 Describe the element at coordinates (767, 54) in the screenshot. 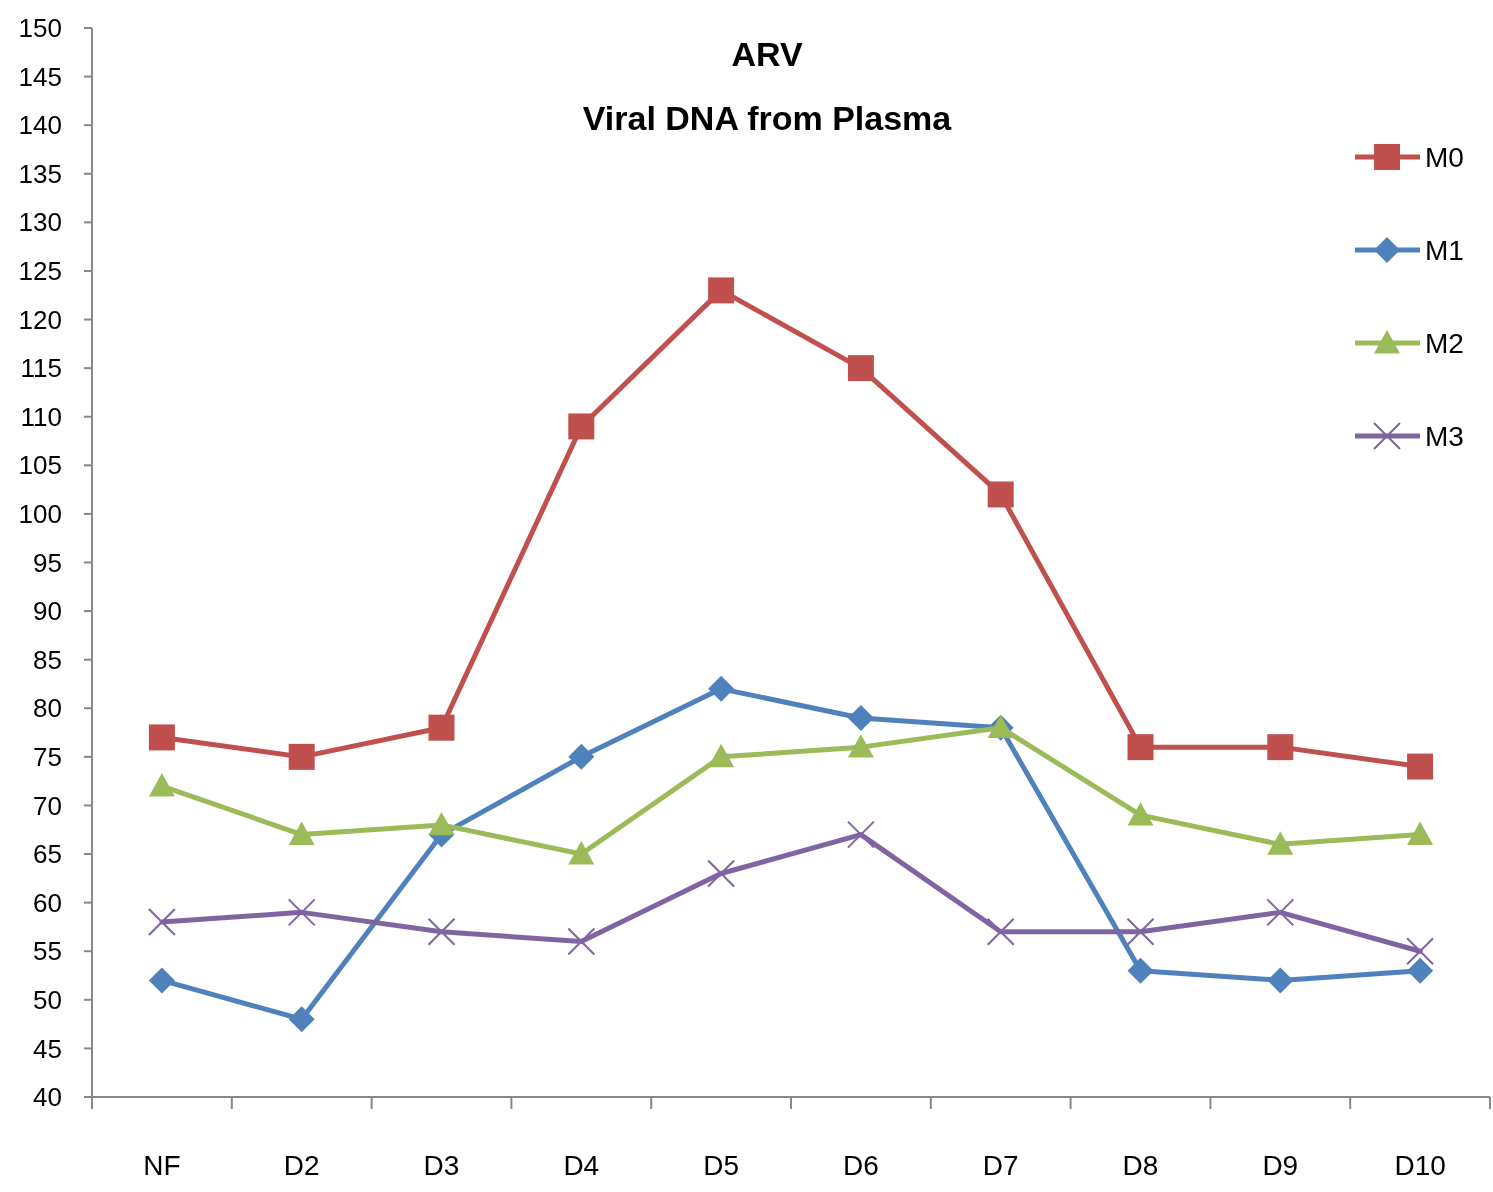

I see `chart-title: ARV` at that location.